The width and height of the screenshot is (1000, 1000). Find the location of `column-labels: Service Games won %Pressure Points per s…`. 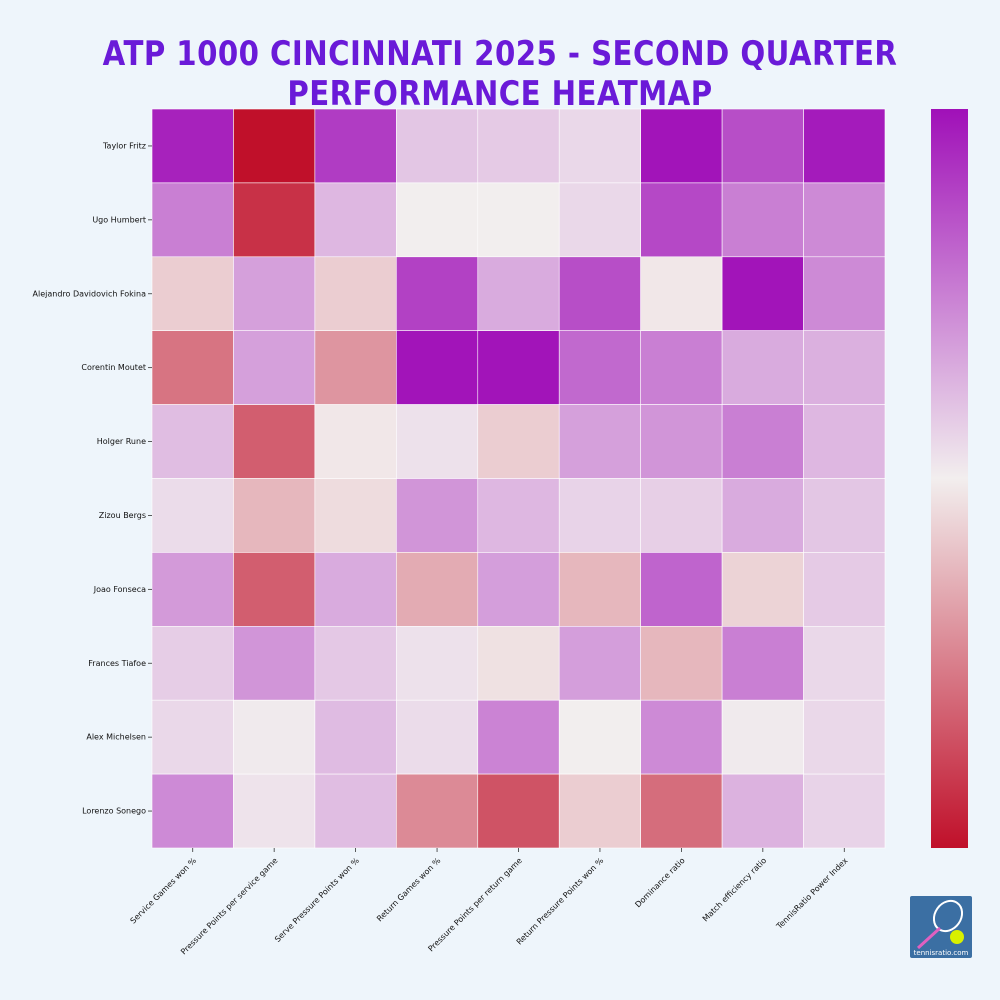

column-labels: Service Games won %Pressure Points per s… is located at coordinates (489, 902).